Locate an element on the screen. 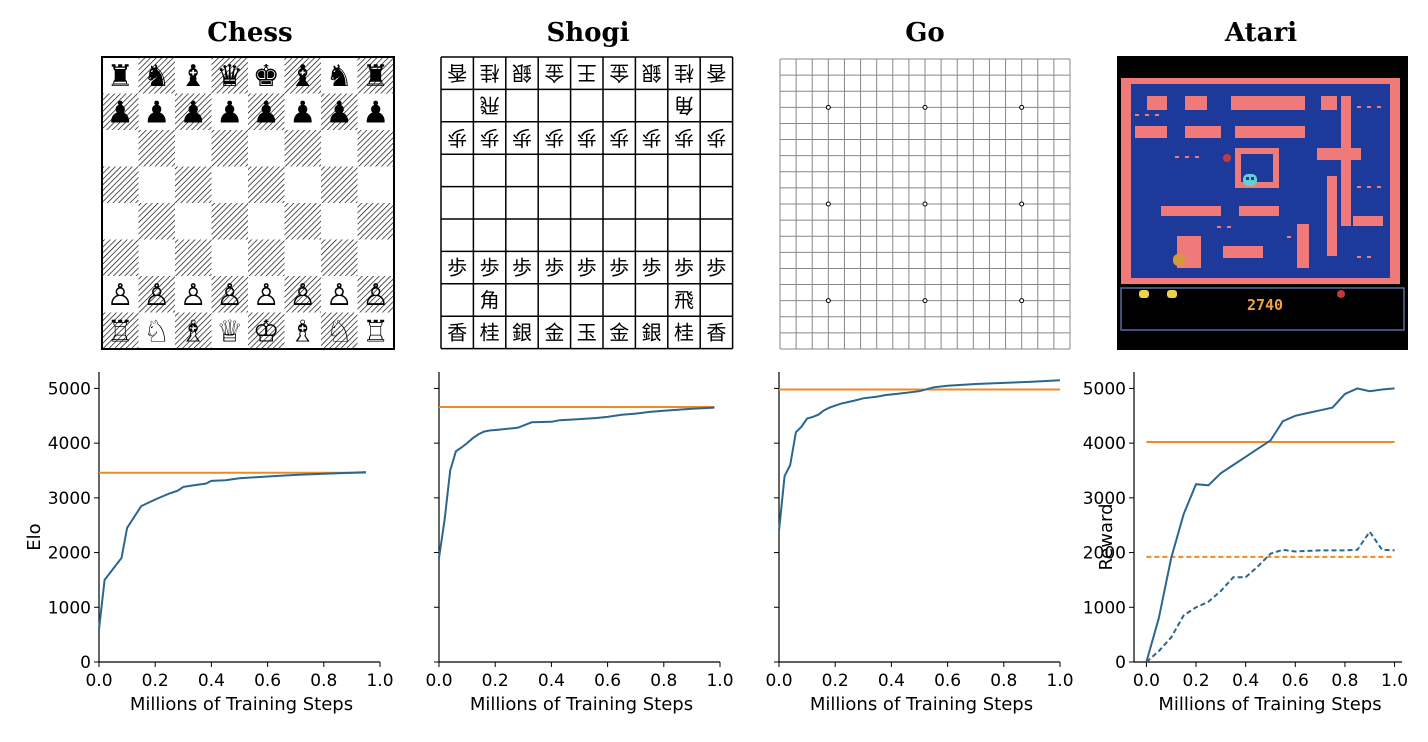 The height and width of the screenshot is (742, 1428). shogi-board: 香桂銀金王金銀桂香飛 角歩歩歩歩歩歩歩歩歩歩歩歩歩歩歩歩歩歩角 飛香桂銀金玉金銀桂香 is located at coordinates (587, 203).